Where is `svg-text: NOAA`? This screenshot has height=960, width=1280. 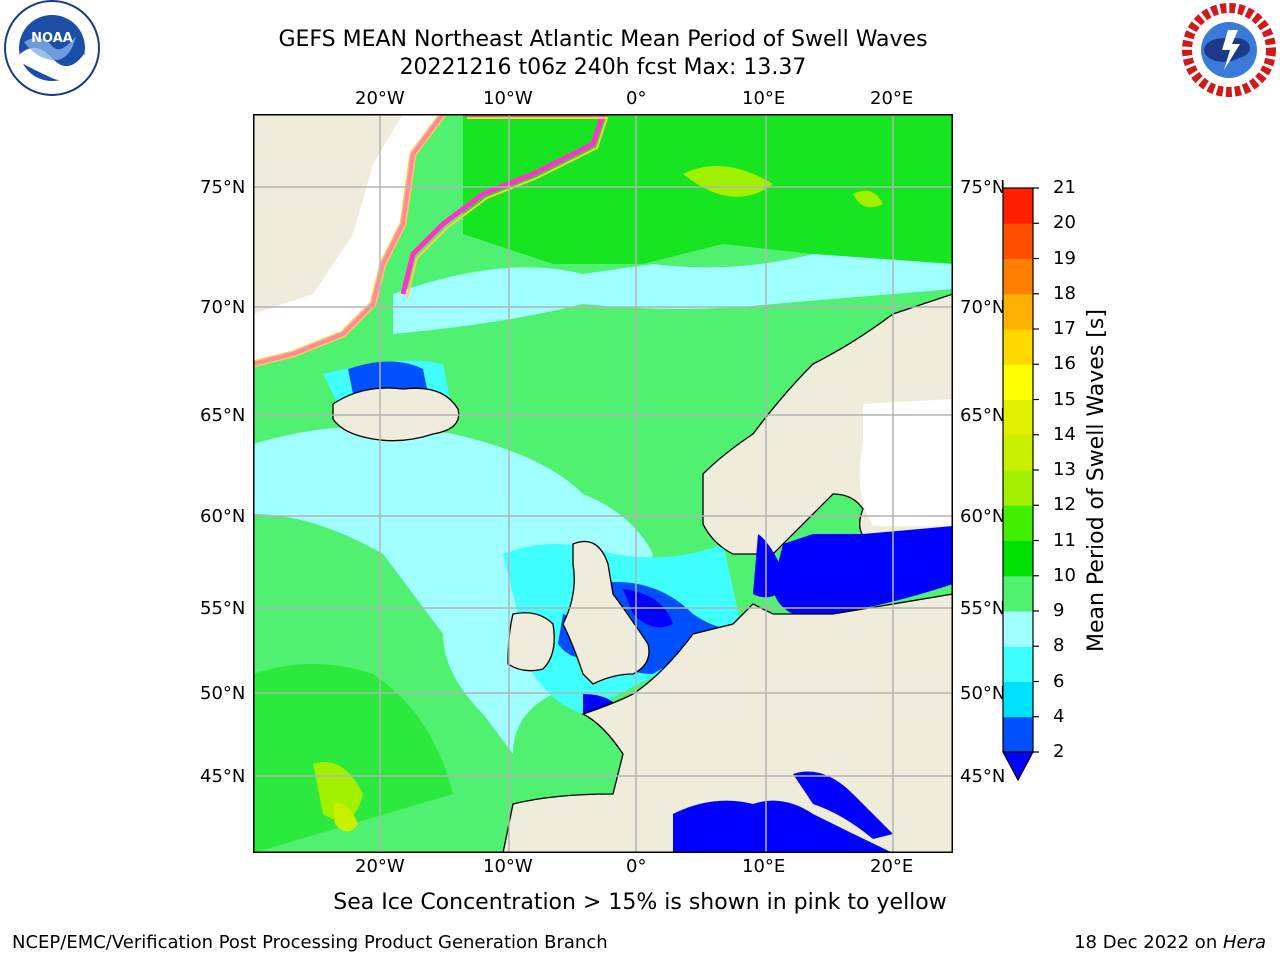 svg-text: NOAA is located at coordinates (52, 38).